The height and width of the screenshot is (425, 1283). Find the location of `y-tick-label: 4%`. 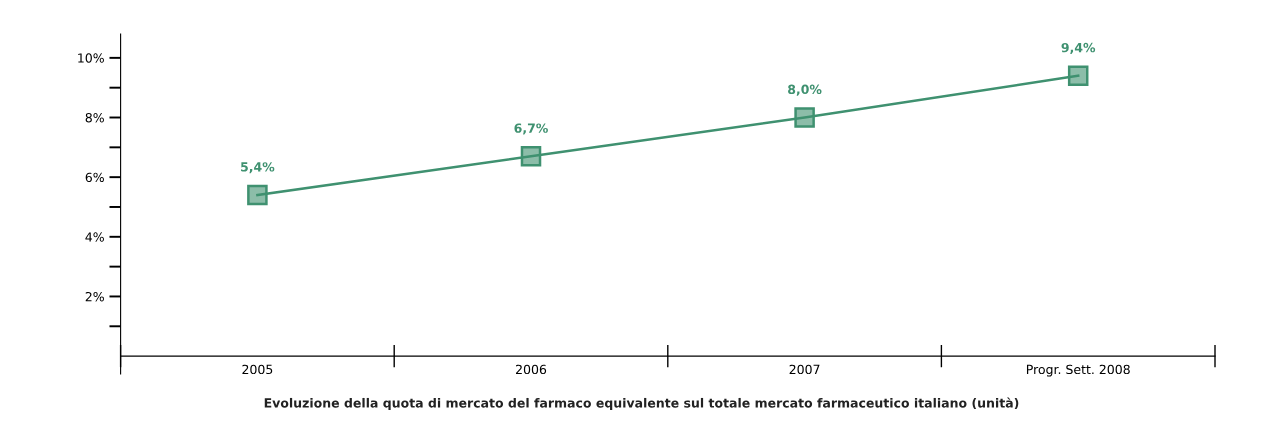

y-tick-label: 4% is located at coordinates (94, 237).